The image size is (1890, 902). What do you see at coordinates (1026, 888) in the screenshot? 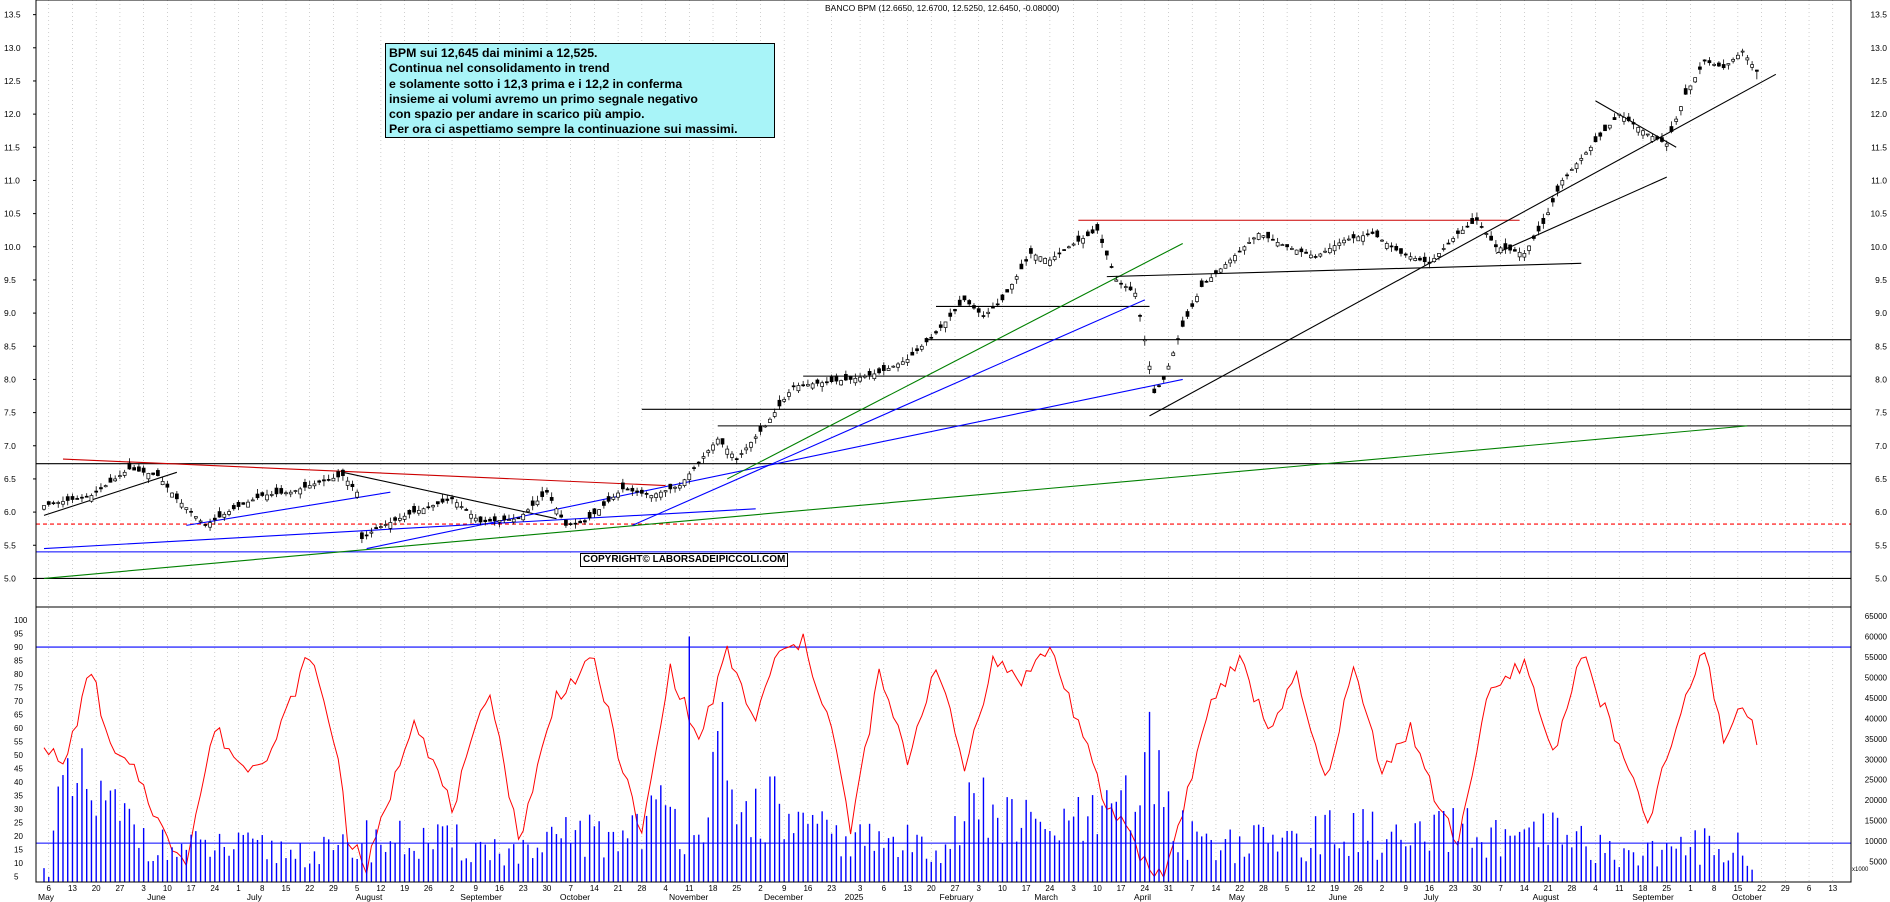
I see `x-day-label: 17` at bounding box center [1026, 888].